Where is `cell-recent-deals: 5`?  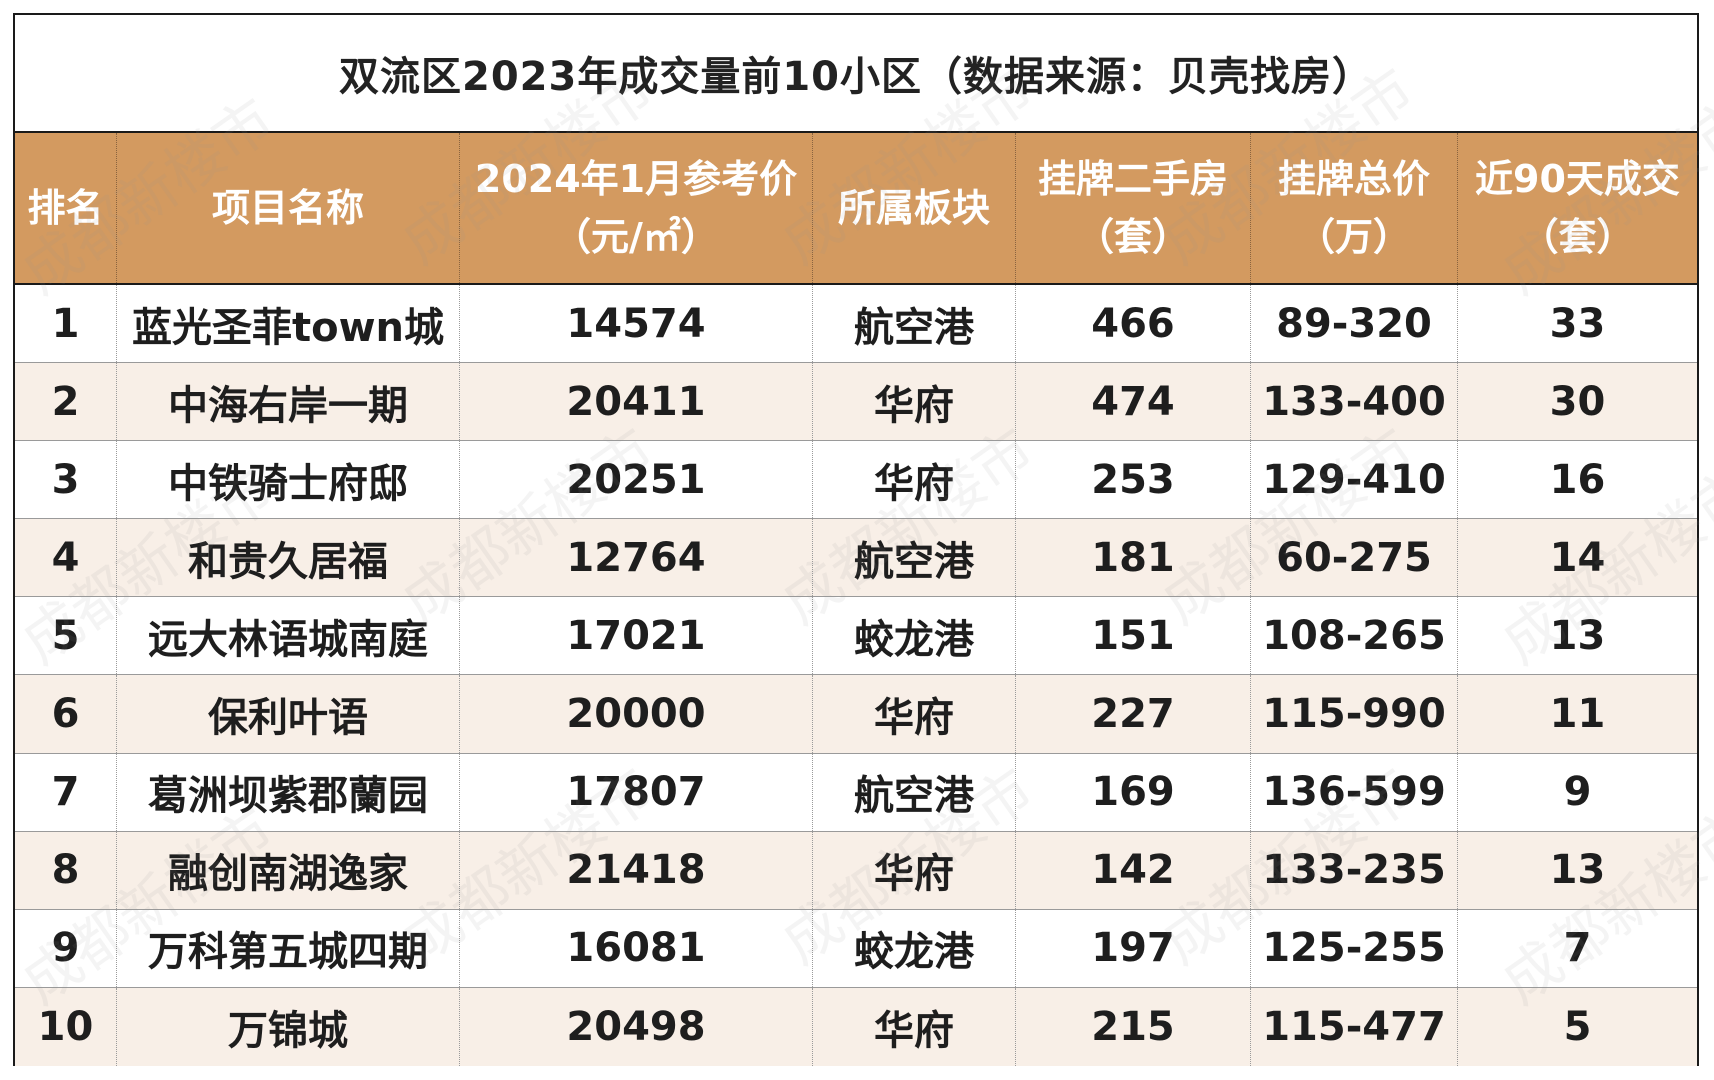
cell-recent-deals: 5 is located at coordinates (1577, 1026).